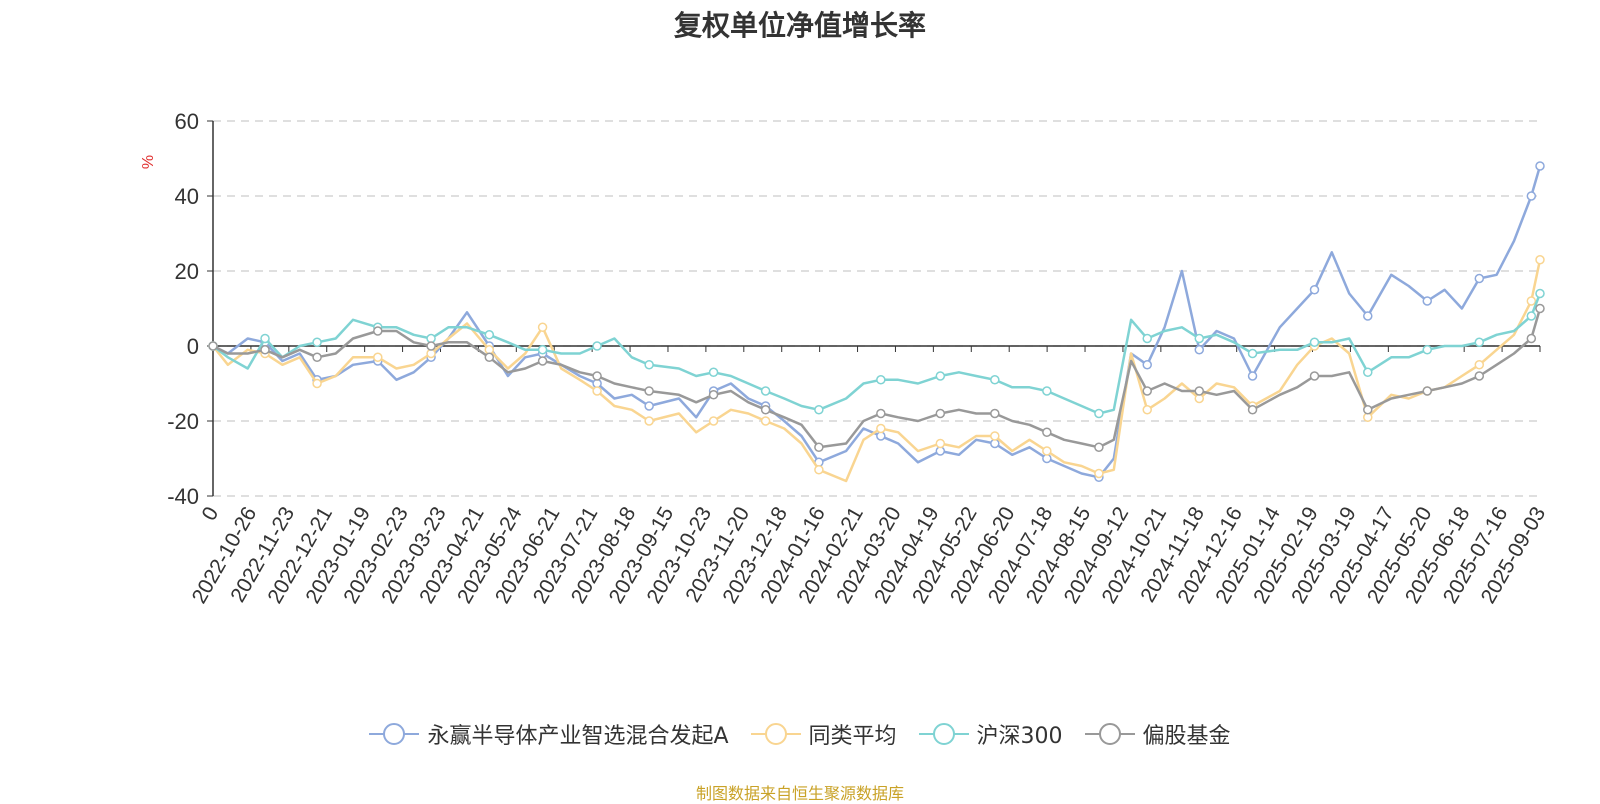 This screenshot has width=1600, height=804. What do you see at coordinates (211, 514) in the screenshot?
I see `x-tick-label: 0` at bounding box center [211, 514].